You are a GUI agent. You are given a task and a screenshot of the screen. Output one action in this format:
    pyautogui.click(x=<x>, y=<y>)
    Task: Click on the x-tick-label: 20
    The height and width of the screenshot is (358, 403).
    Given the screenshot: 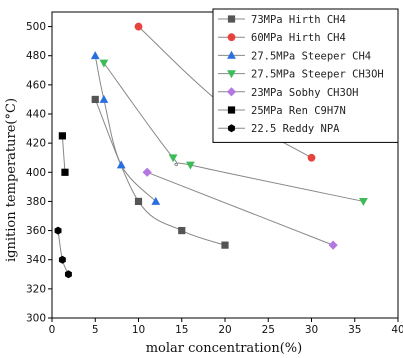 What is the action you would take?
    pyautogui.click(x=224, y=330)
    